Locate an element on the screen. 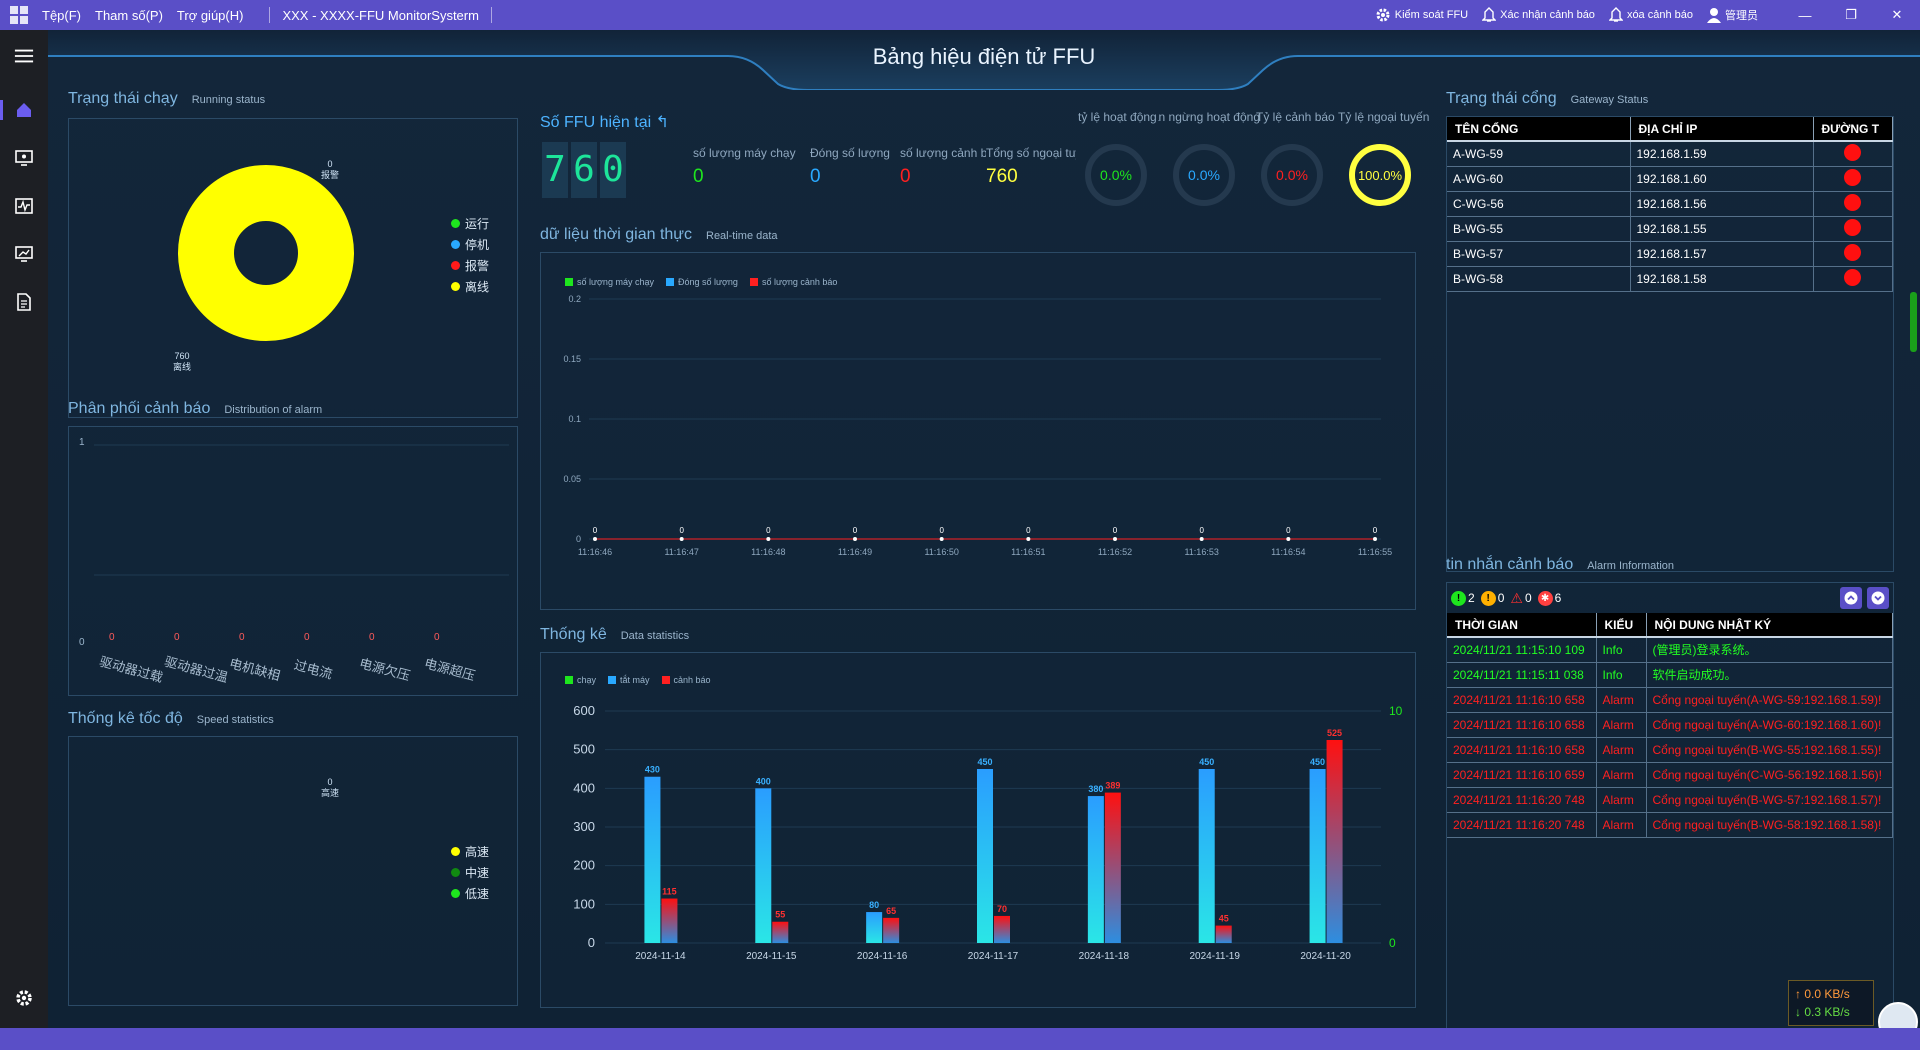 The width and height of the screenshot is (1920, 1050). monitor-icon is located at coordinates (24, 158).